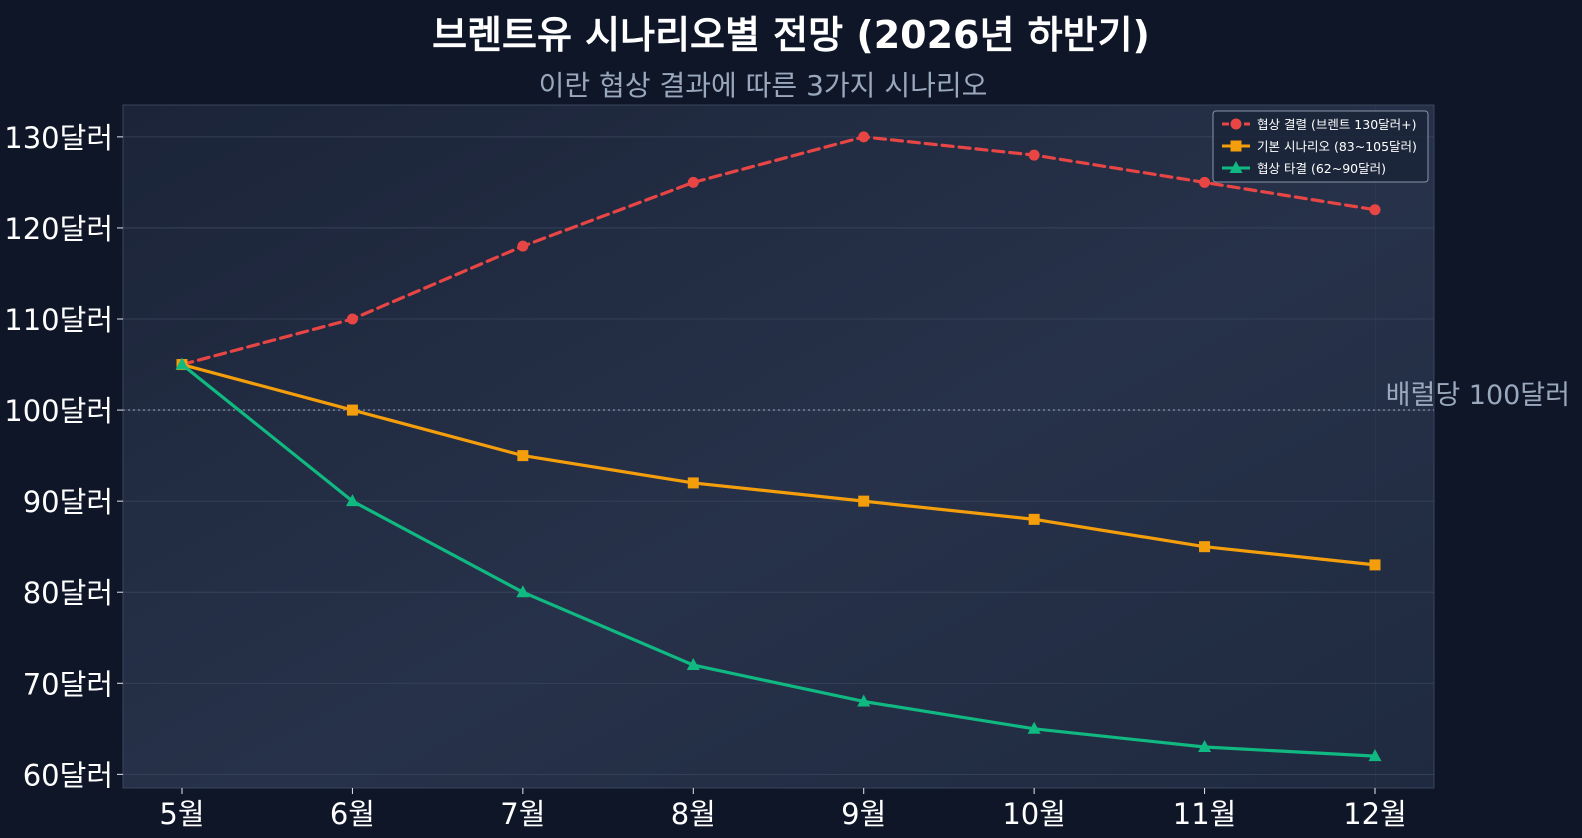  What do you see at coordinates (863, 814) in the screenshot?
I see `x-tick-label: 9월` at bounding box center [863, 814].